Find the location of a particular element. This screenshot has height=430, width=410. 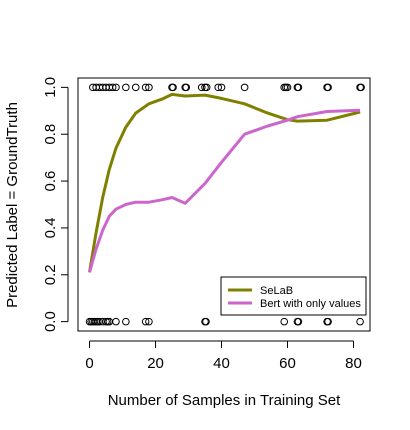

y-tick-label: 0.0 is located at coordinates (50, 321).